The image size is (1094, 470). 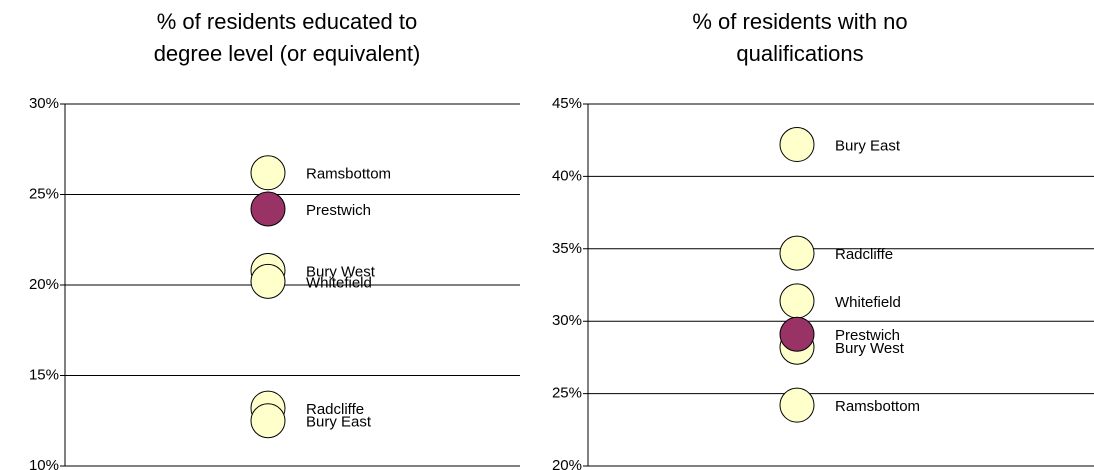 What do you see at coordinates (799, 37) in the screenshot?
I see `chart-title: % of residents with no qualifications` at bounding box center [799, 37].